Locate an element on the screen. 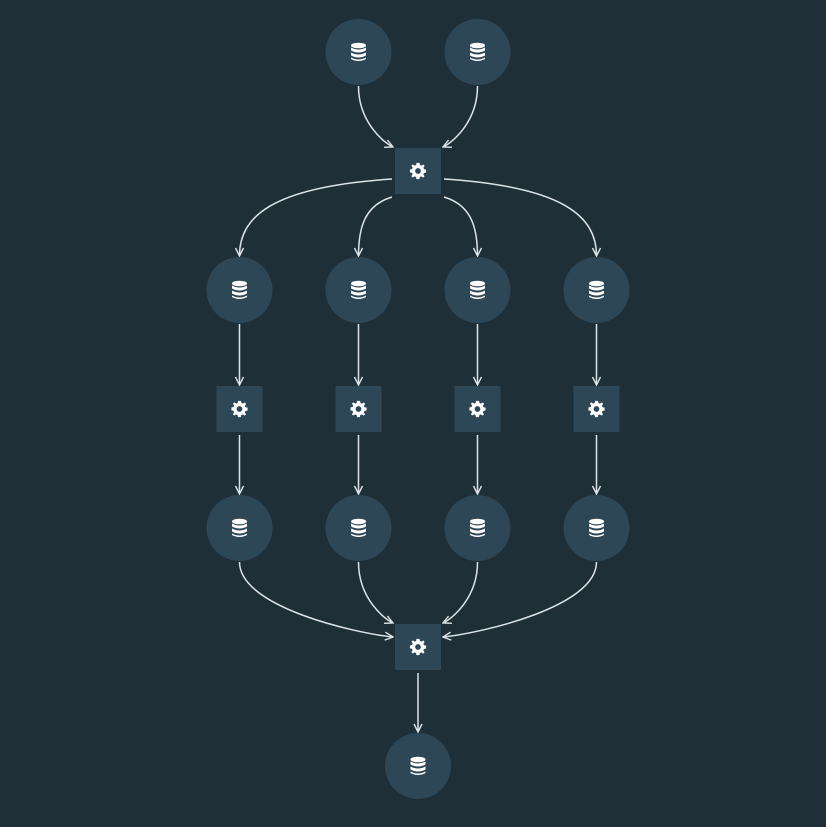 The image size is (826, 827). edge-d9-p6 is located at coordinates (461, 592).